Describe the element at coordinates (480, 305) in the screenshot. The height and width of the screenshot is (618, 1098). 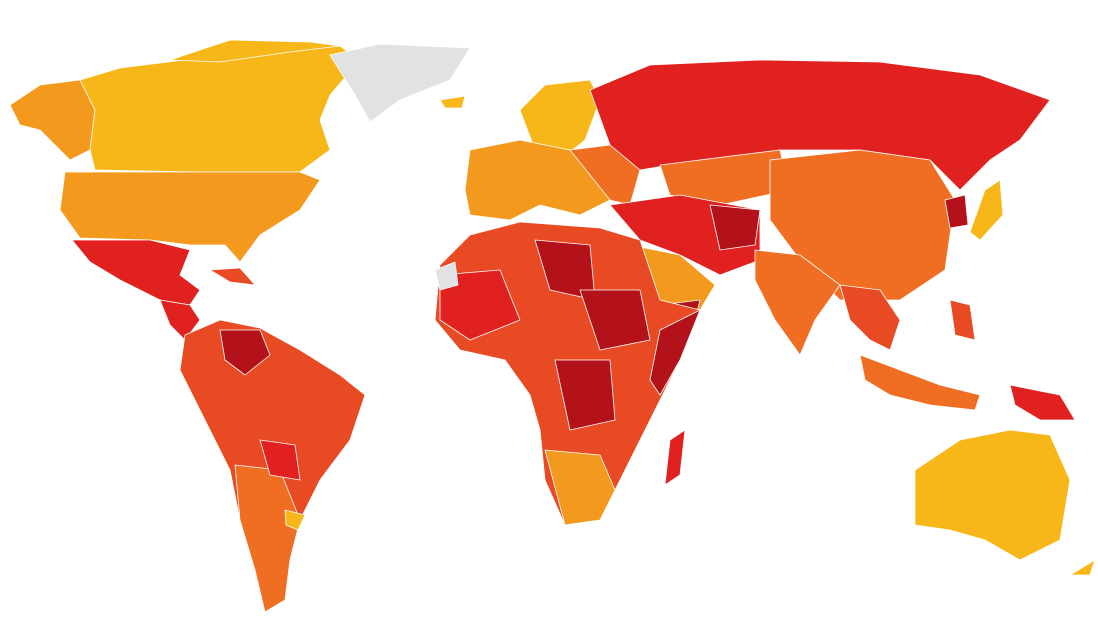
I see `west-africa` at that location.